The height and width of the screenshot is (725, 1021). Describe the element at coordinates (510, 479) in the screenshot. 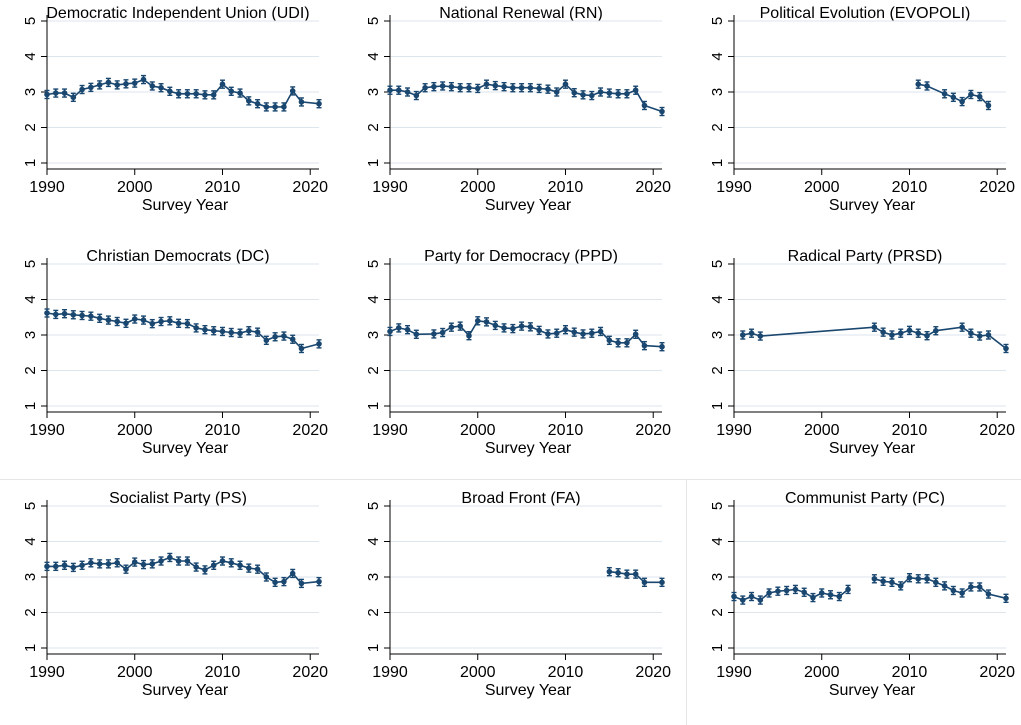

I see `panel-separator-horizontal` at that location.